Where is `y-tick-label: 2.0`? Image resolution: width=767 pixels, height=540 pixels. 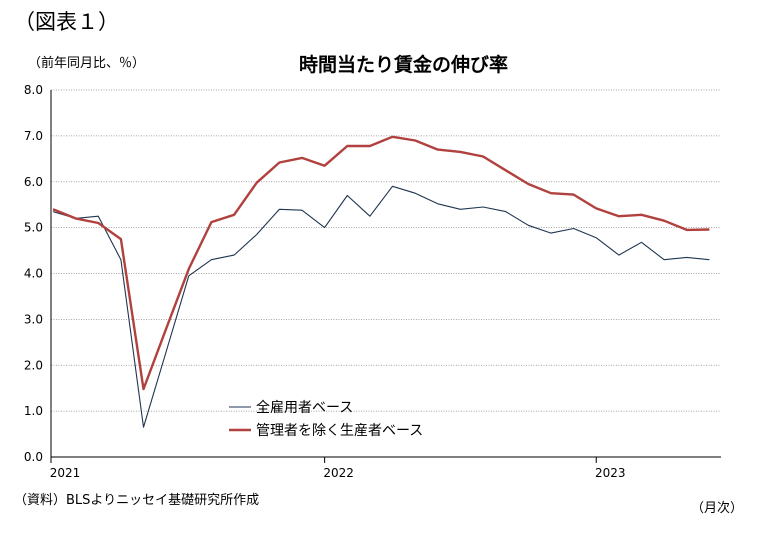
y-tick-label: 2.0 is located at coordinates (33, 365).